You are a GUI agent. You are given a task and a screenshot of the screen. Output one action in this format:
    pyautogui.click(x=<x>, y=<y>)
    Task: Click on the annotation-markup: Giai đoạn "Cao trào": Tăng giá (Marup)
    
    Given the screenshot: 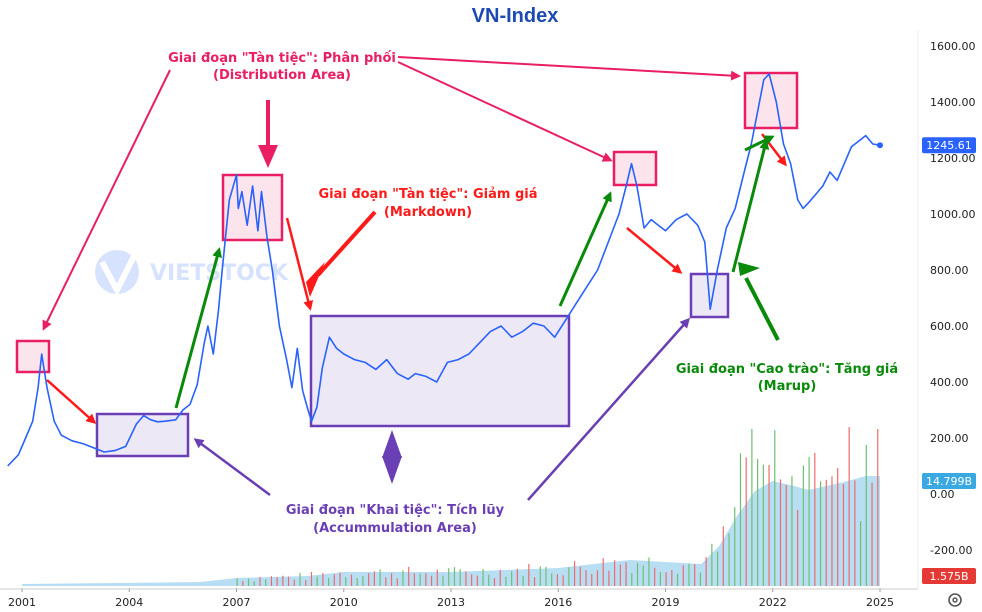 What is the action you would take?
    pyautogui.click(x=787, y=378)
    